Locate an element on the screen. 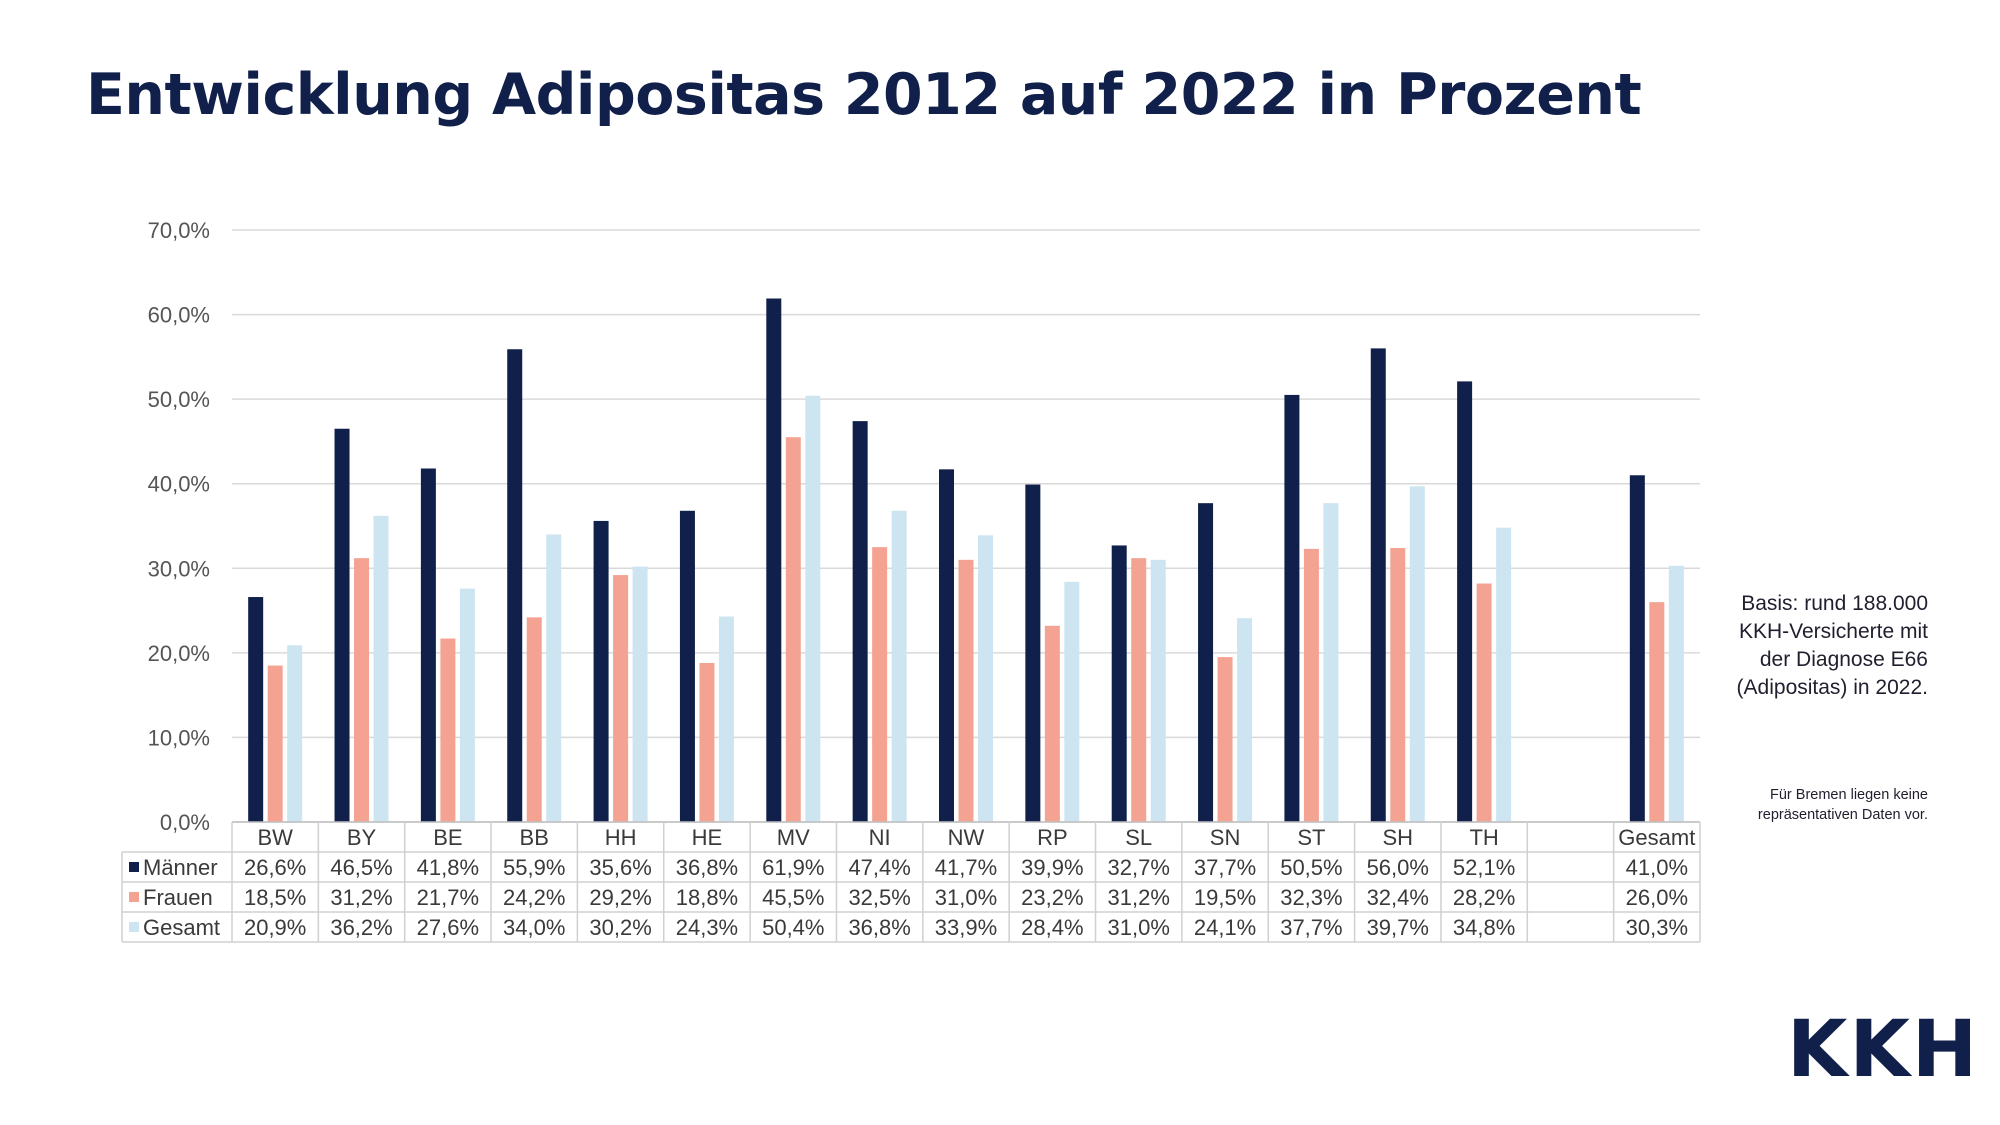 This screenshot has width=2000, height=1125. bar-frauen-he is located at coordinates (707, 742).